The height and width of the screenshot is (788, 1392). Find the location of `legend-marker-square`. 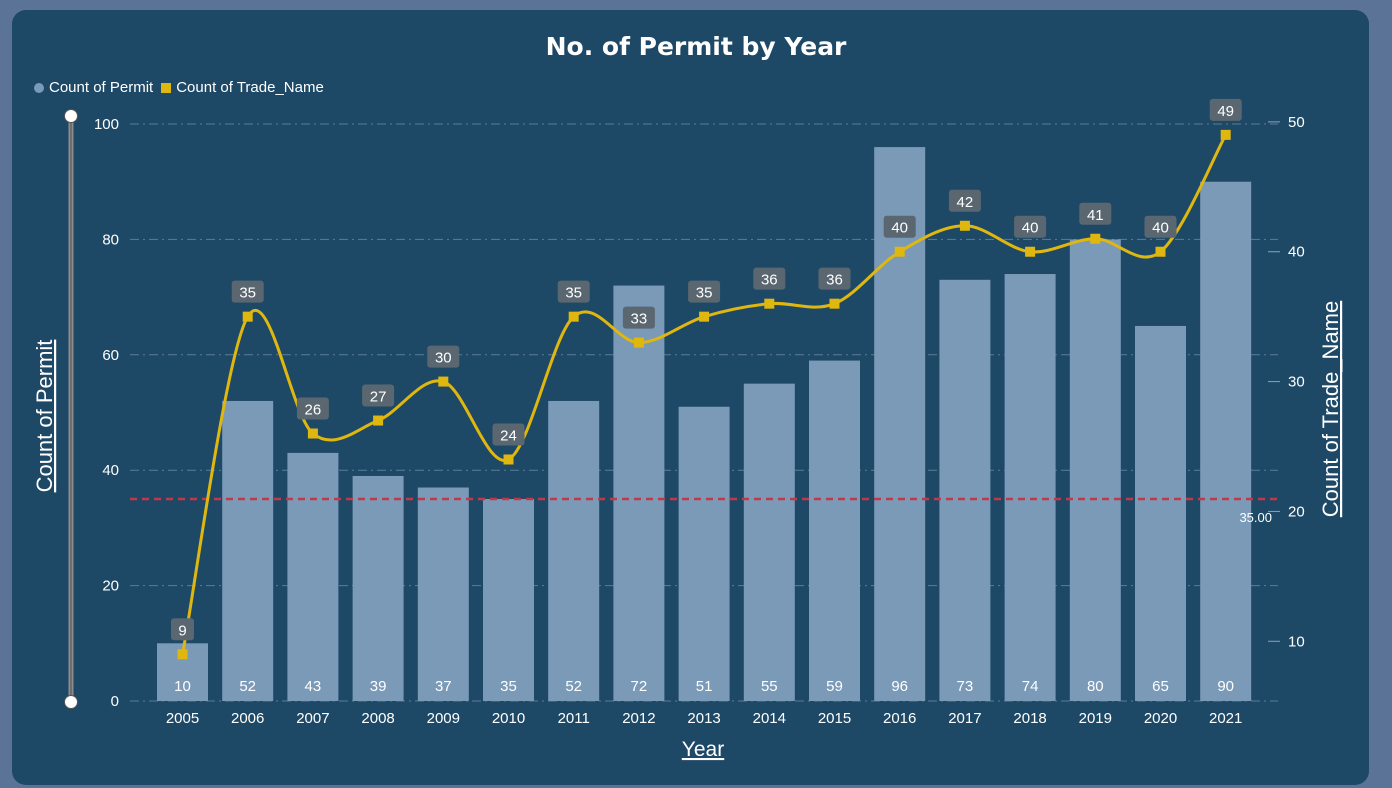

legend-marker-square is located at coordinates (166, 87).